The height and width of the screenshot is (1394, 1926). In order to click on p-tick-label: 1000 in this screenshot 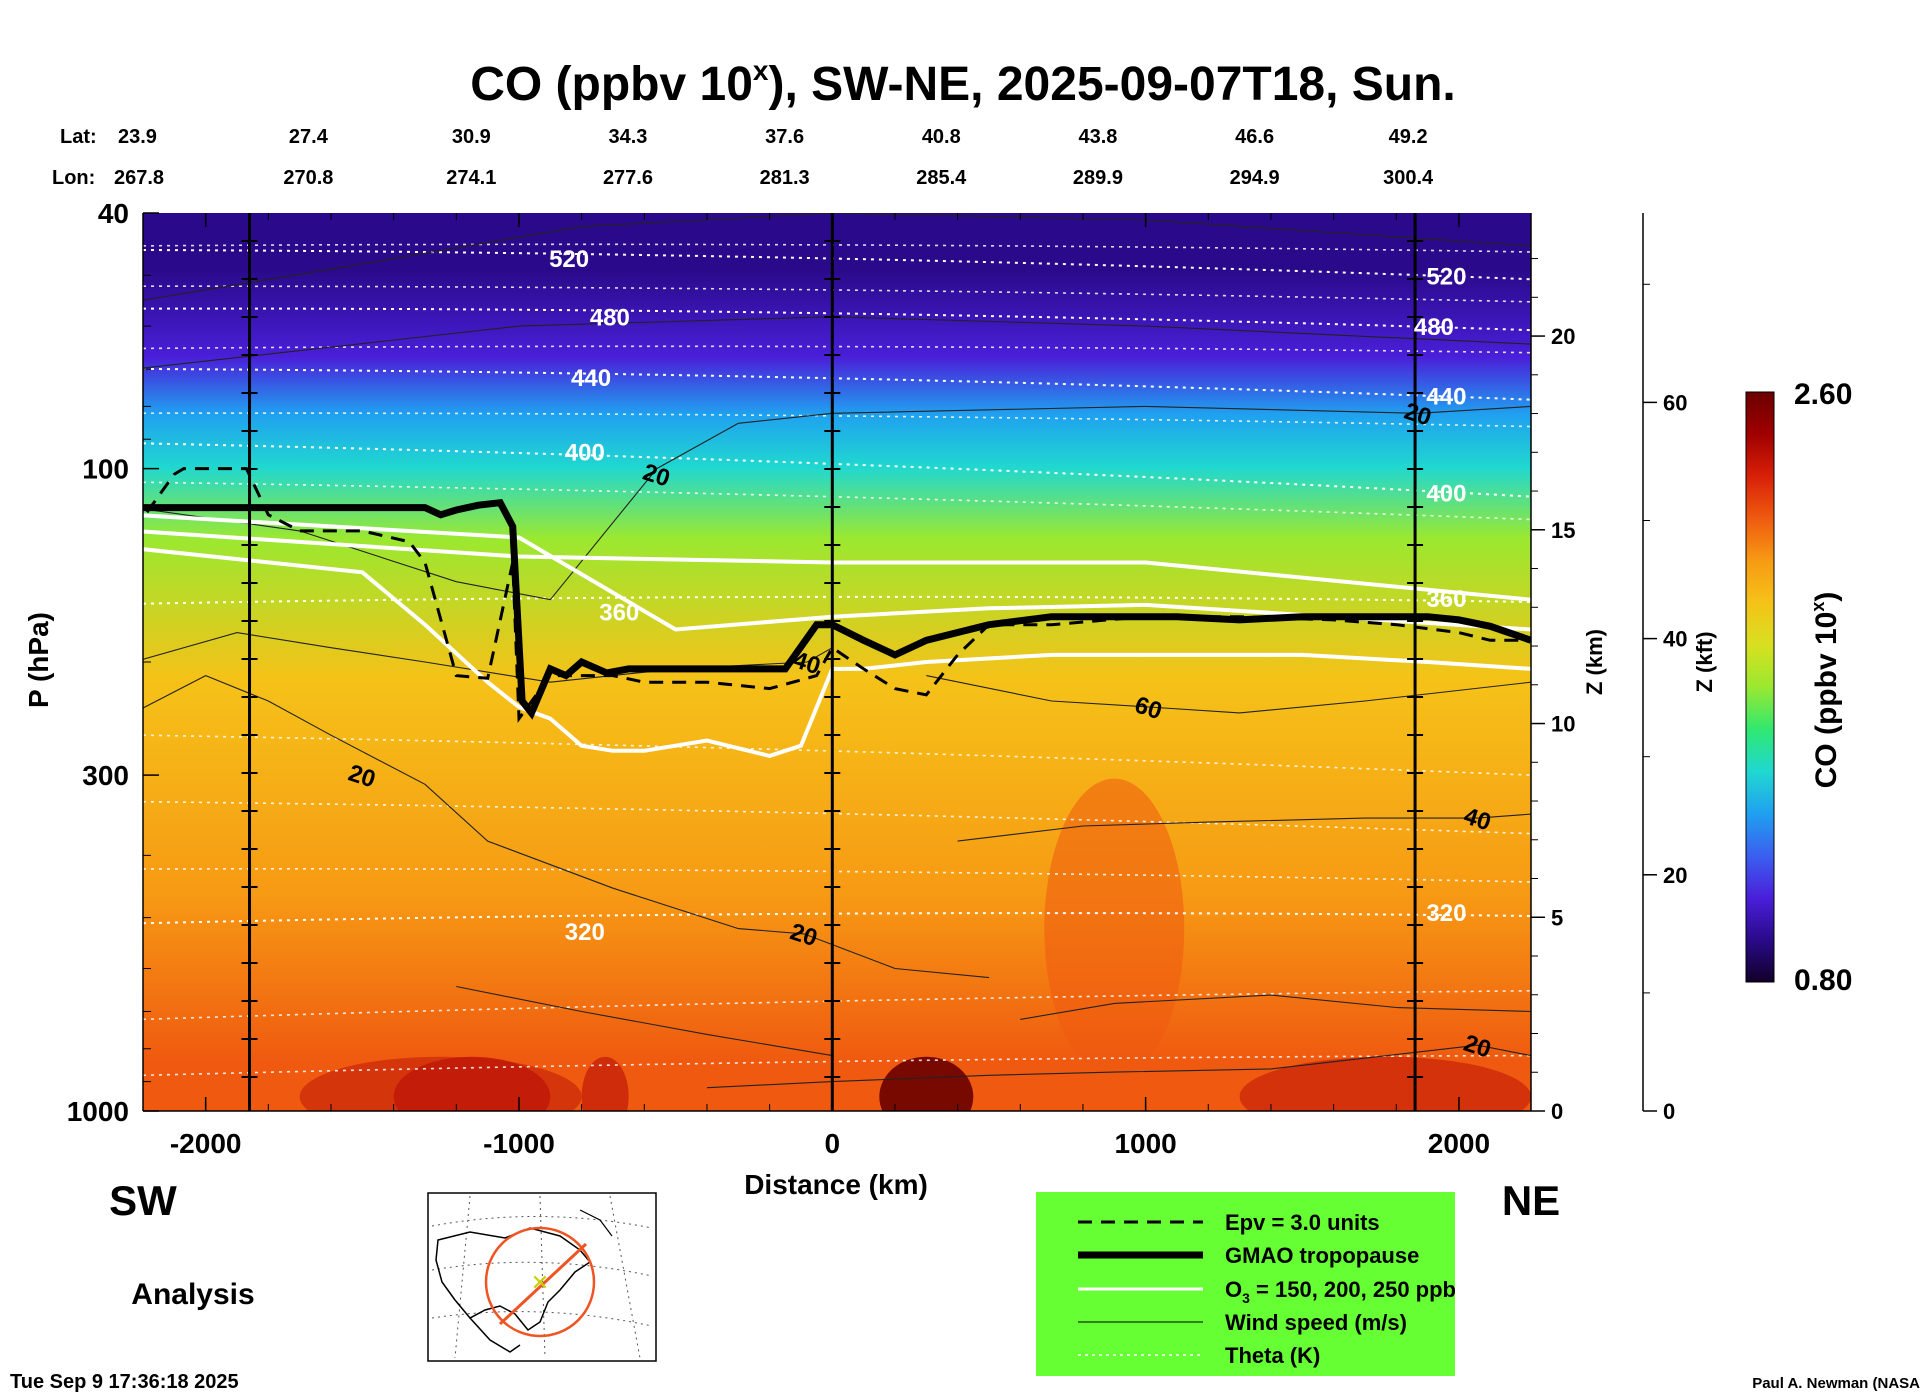, I will do `click(98, 1111)`.